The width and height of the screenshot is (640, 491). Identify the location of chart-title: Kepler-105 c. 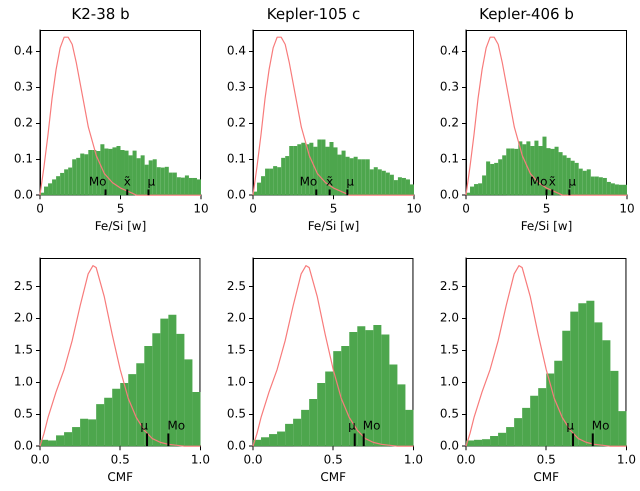
(313, 13).